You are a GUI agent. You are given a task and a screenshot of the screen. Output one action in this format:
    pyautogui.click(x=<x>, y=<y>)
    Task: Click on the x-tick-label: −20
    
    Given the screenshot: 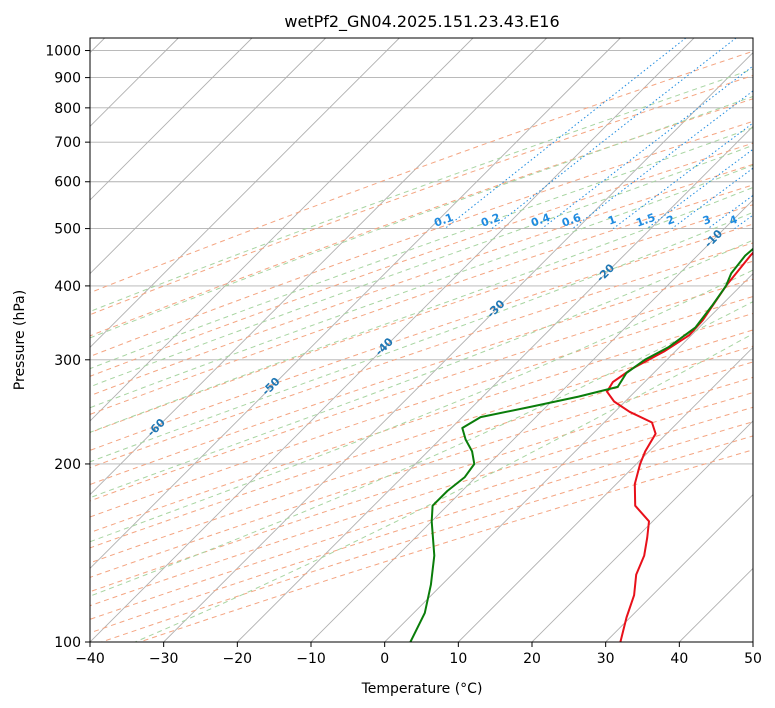 What is the action you would take?
    pyautogui.click(x=238, y=659)
    